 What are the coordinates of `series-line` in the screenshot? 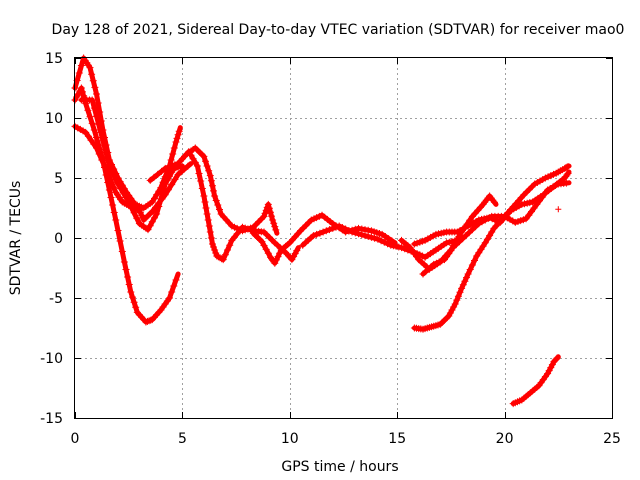 It's located at (535, 380).